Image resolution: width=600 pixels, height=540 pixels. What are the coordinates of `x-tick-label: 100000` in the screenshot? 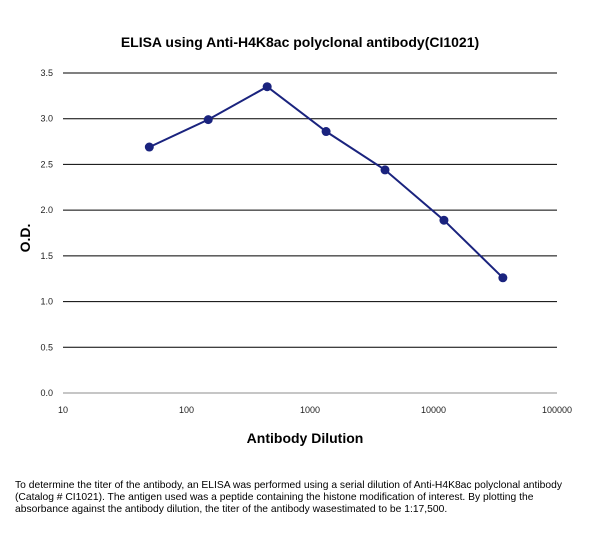 It's located at (557, 410).